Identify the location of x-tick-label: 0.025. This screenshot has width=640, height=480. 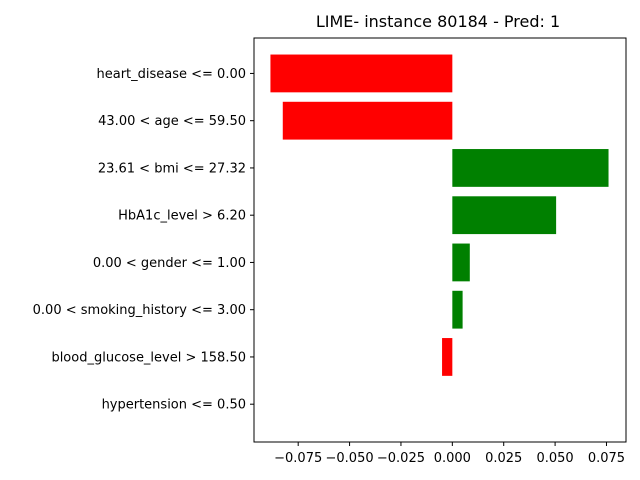
(503, 458).